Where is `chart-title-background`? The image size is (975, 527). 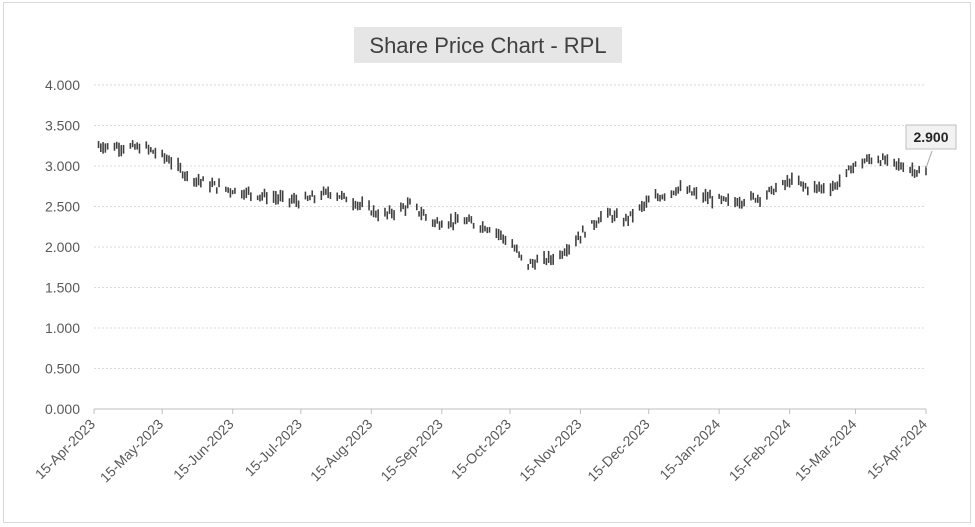 chart-title-background is located at coordinates (488, 45).